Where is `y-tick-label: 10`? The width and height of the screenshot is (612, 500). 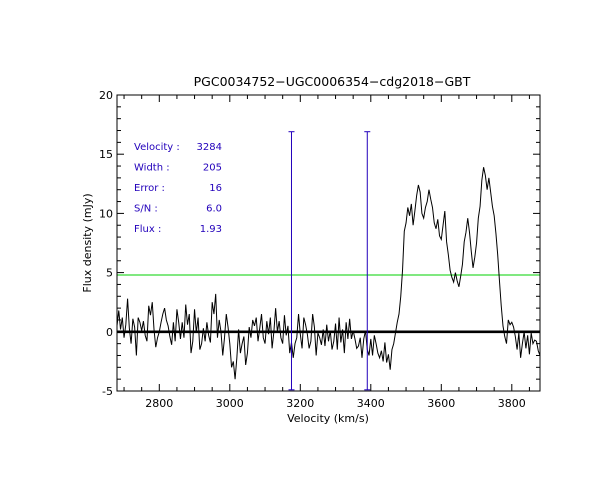
y-tick-label: 10 is located at coordinates (106, 213).